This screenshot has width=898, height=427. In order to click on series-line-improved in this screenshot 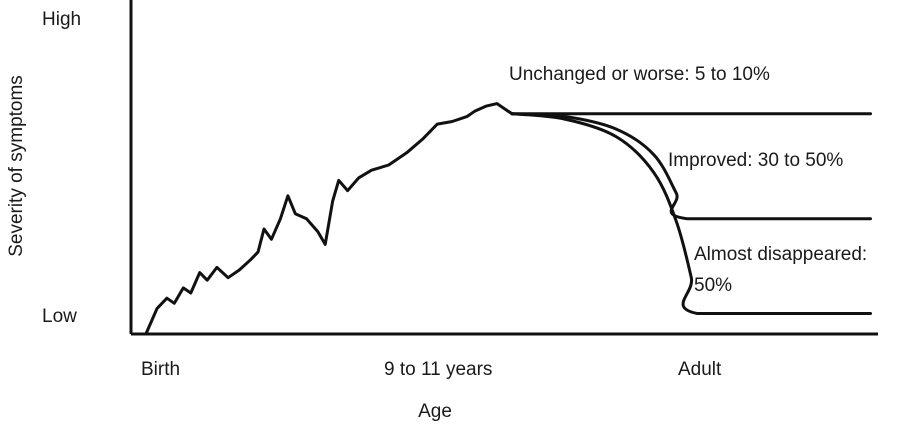, I will do `click(691, 166)`.